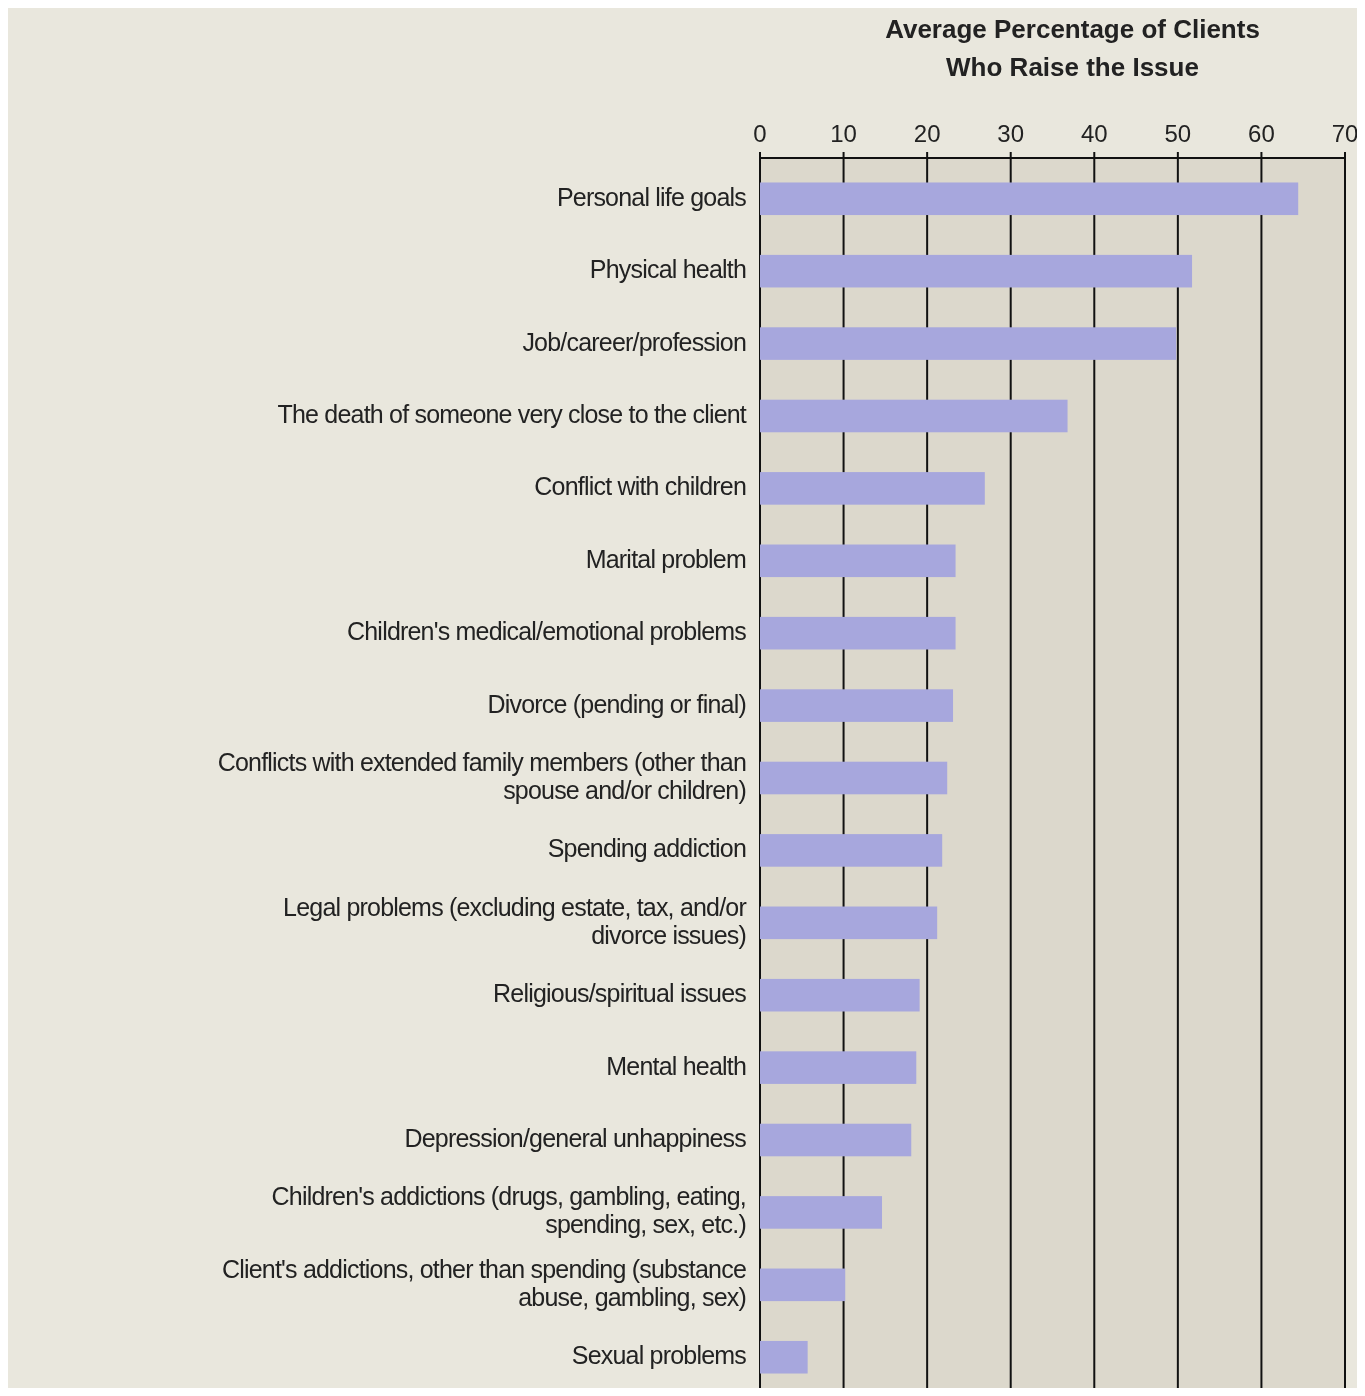 Image resolution: width=1365 pixels, height=1396 pixels. I want to click on y-tick-label: Depression/general unhappiness, so click(575, 1137).